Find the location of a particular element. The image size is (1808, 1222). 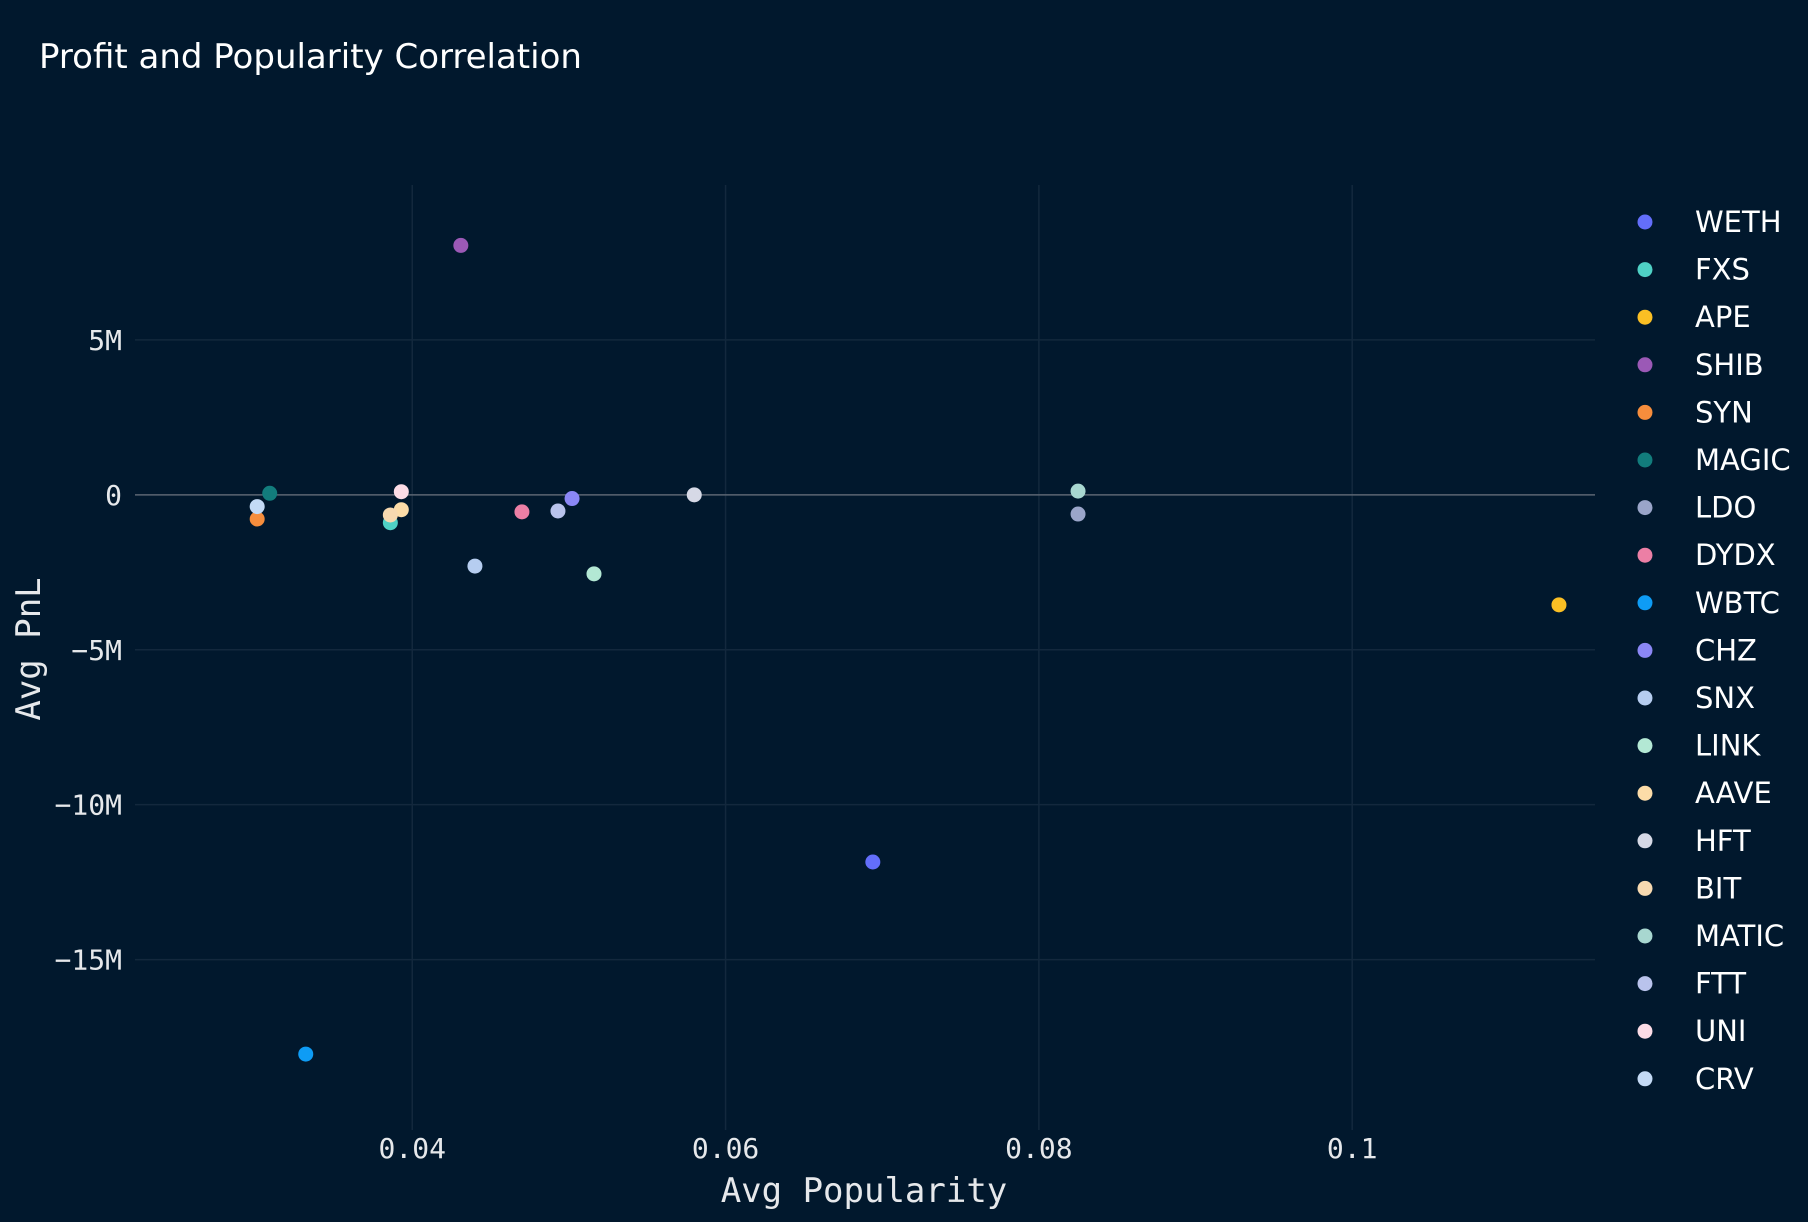

legend-label-chz: CHZ is located at coordinates (1726, 650).